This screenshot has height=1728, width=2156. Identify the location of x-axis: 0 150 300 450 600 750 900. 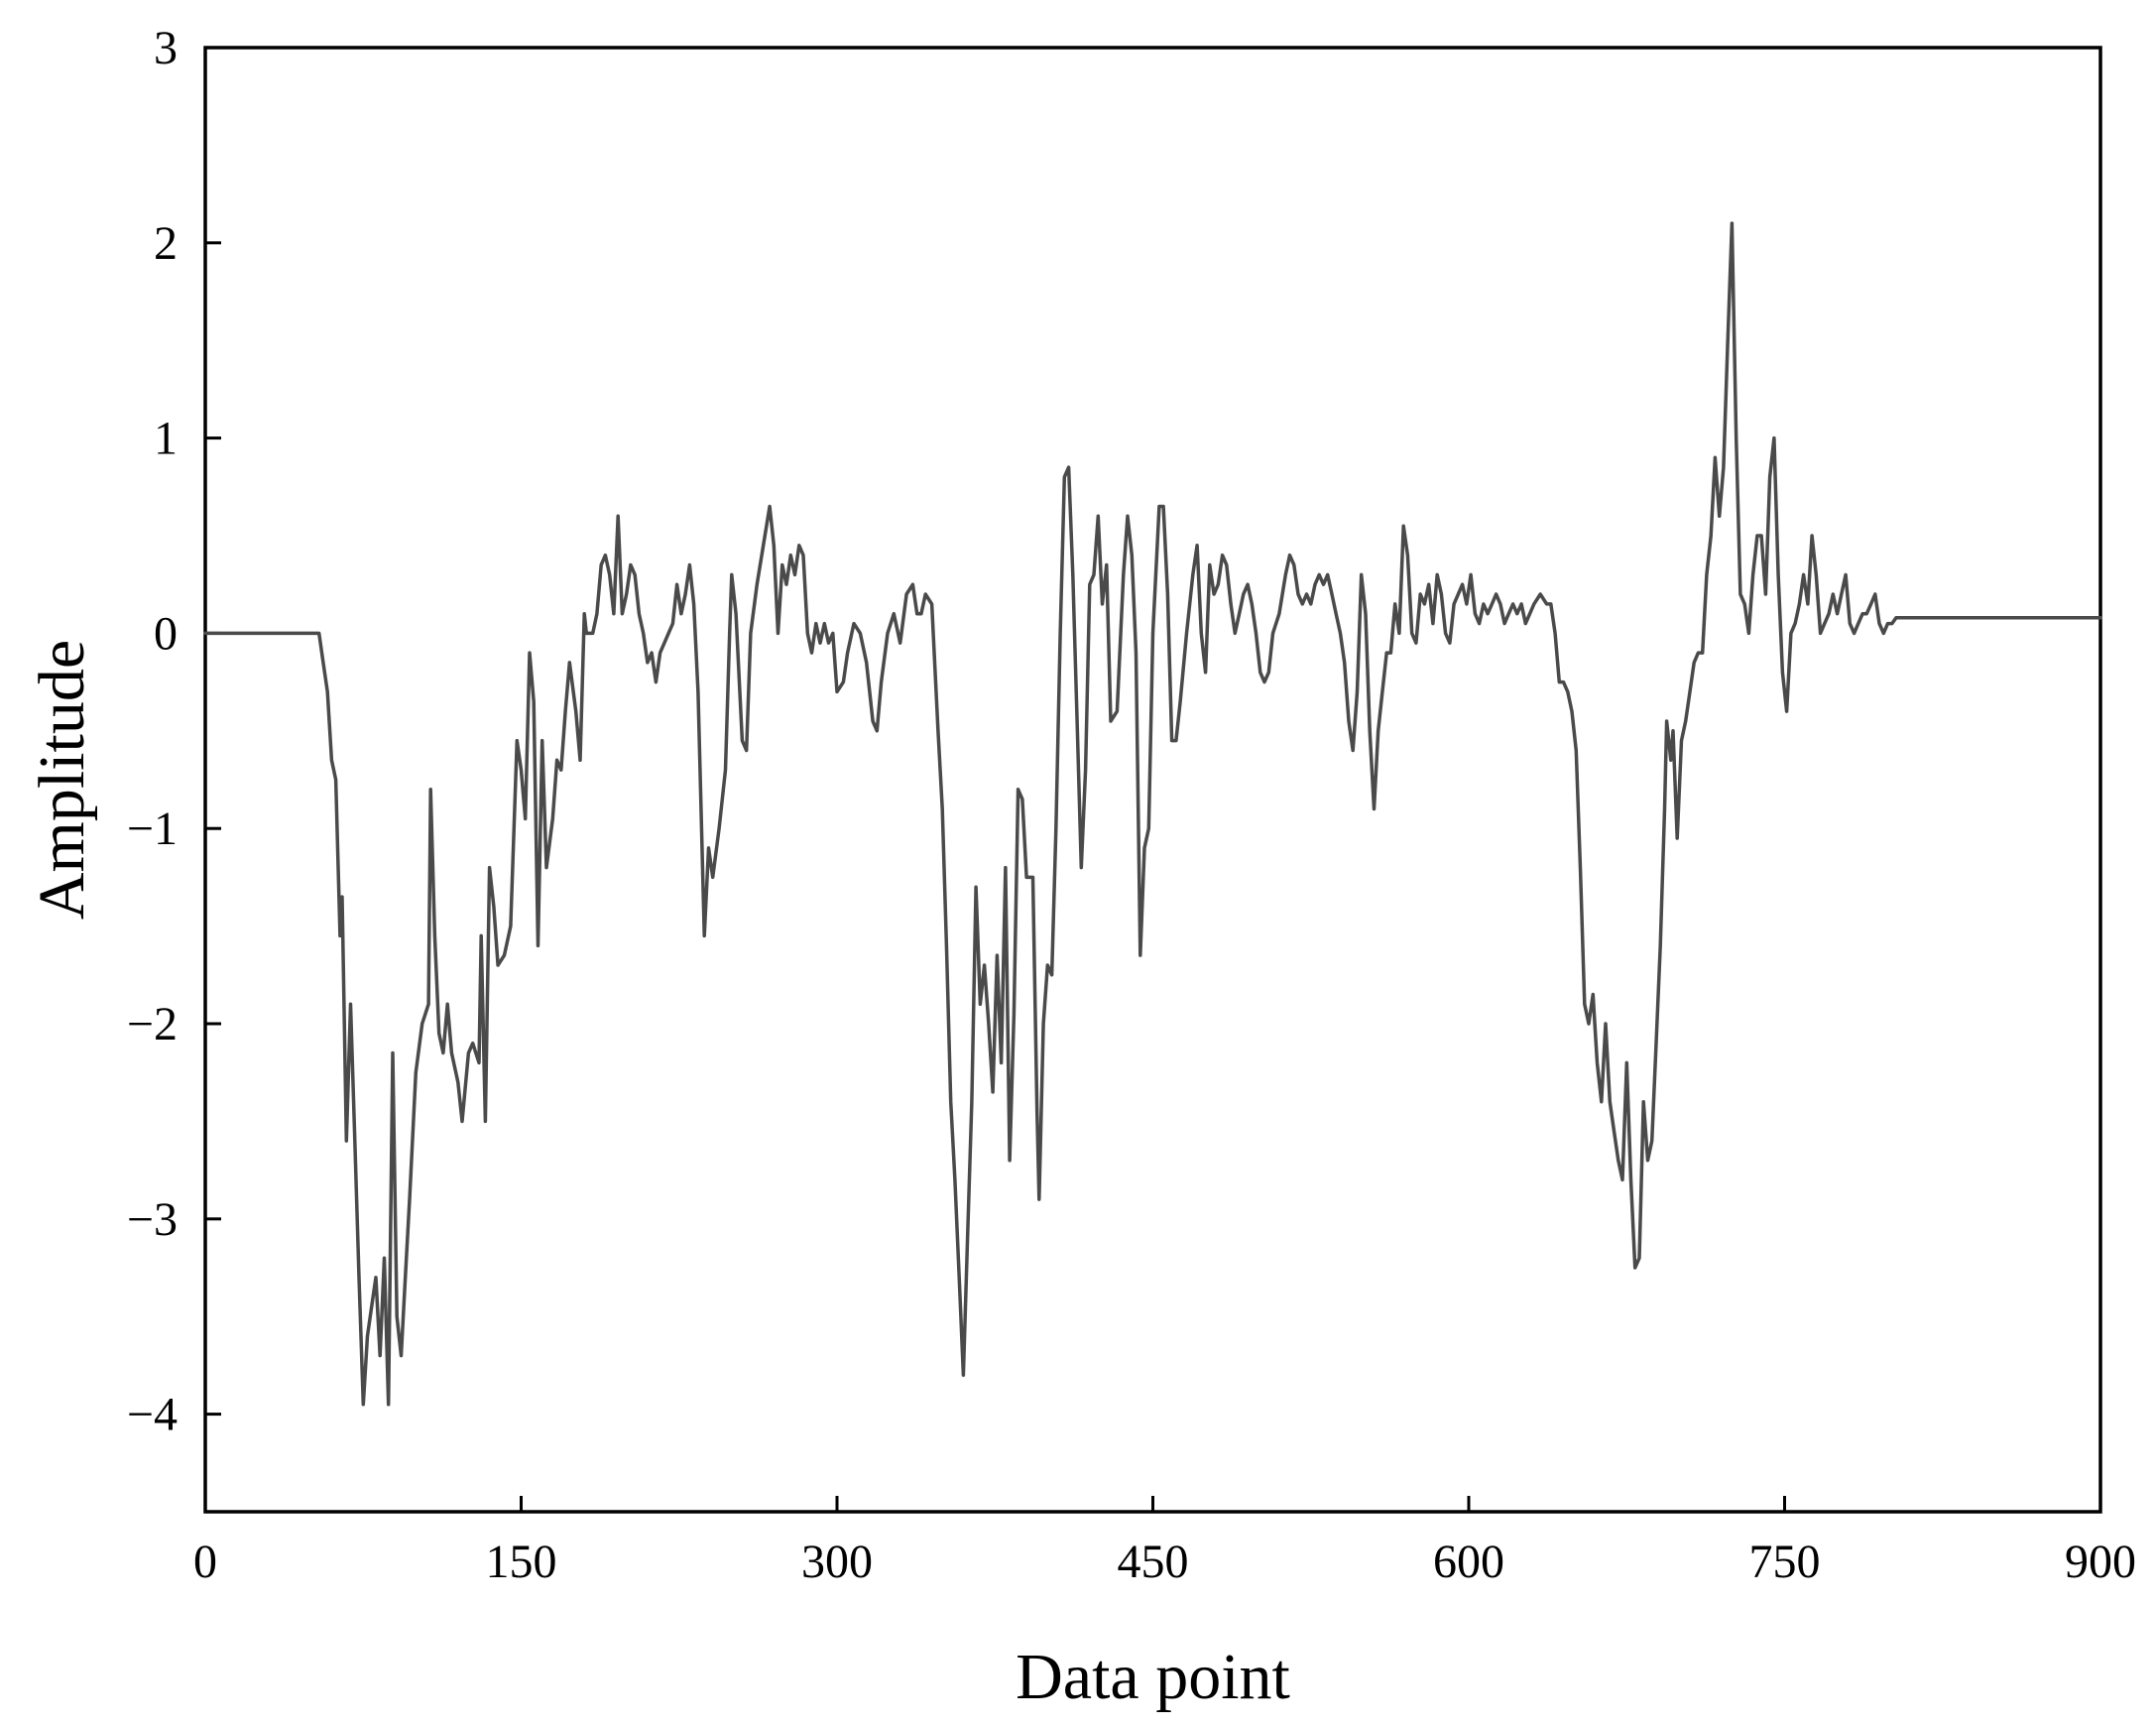
(1164, 1542).